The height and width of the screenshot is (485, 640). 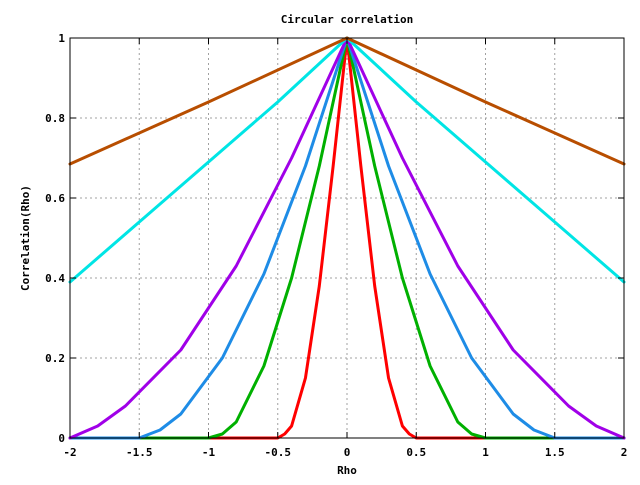 I want to click on y-tick-label: 1, so click(x=61, y=38).